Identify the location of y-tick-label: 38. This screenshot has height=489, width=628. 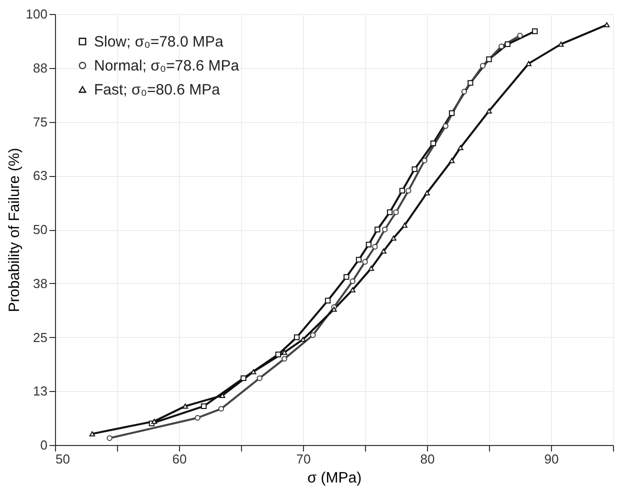
(40, 283).